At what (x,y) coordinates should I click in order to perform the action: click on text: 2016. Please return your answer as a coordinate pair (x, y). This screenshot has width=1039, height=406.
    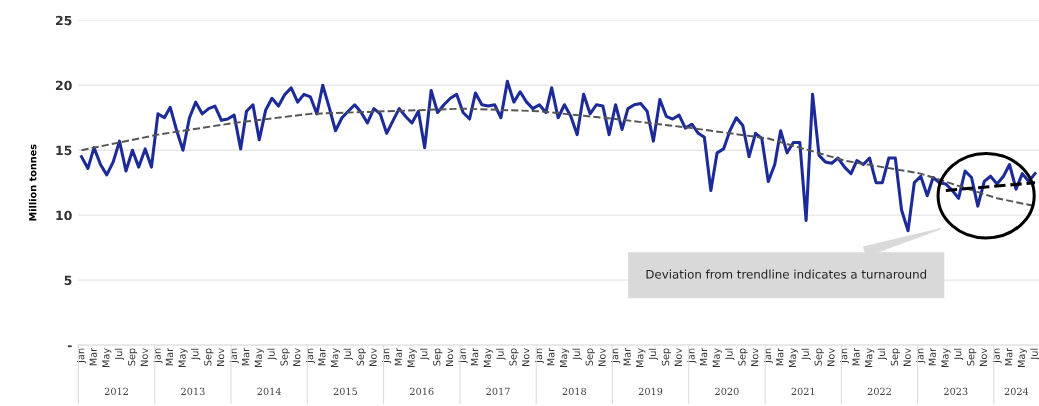
    Looking at the image, I should click on (422, 391).